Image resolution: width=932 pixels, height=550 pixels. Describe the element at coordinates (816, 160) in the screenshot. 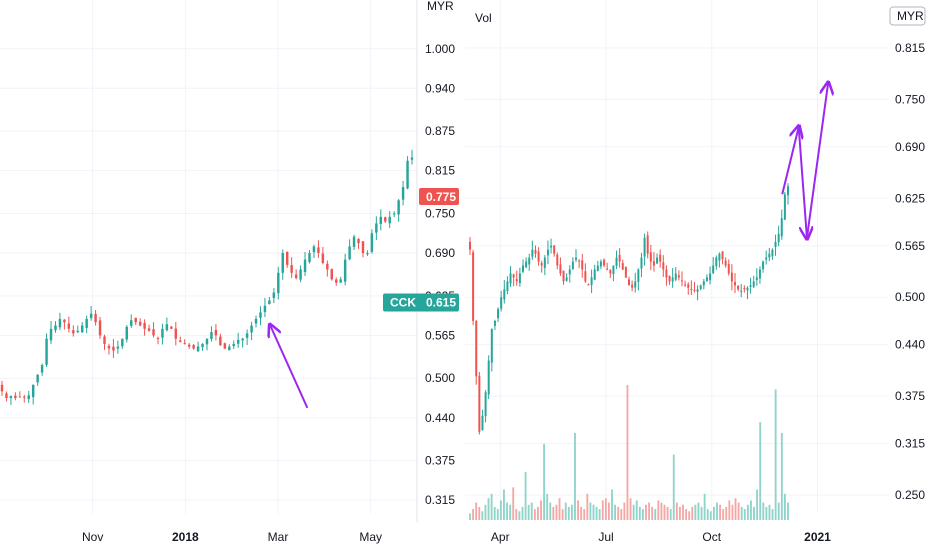

I see `annotation-arrow` at that location.